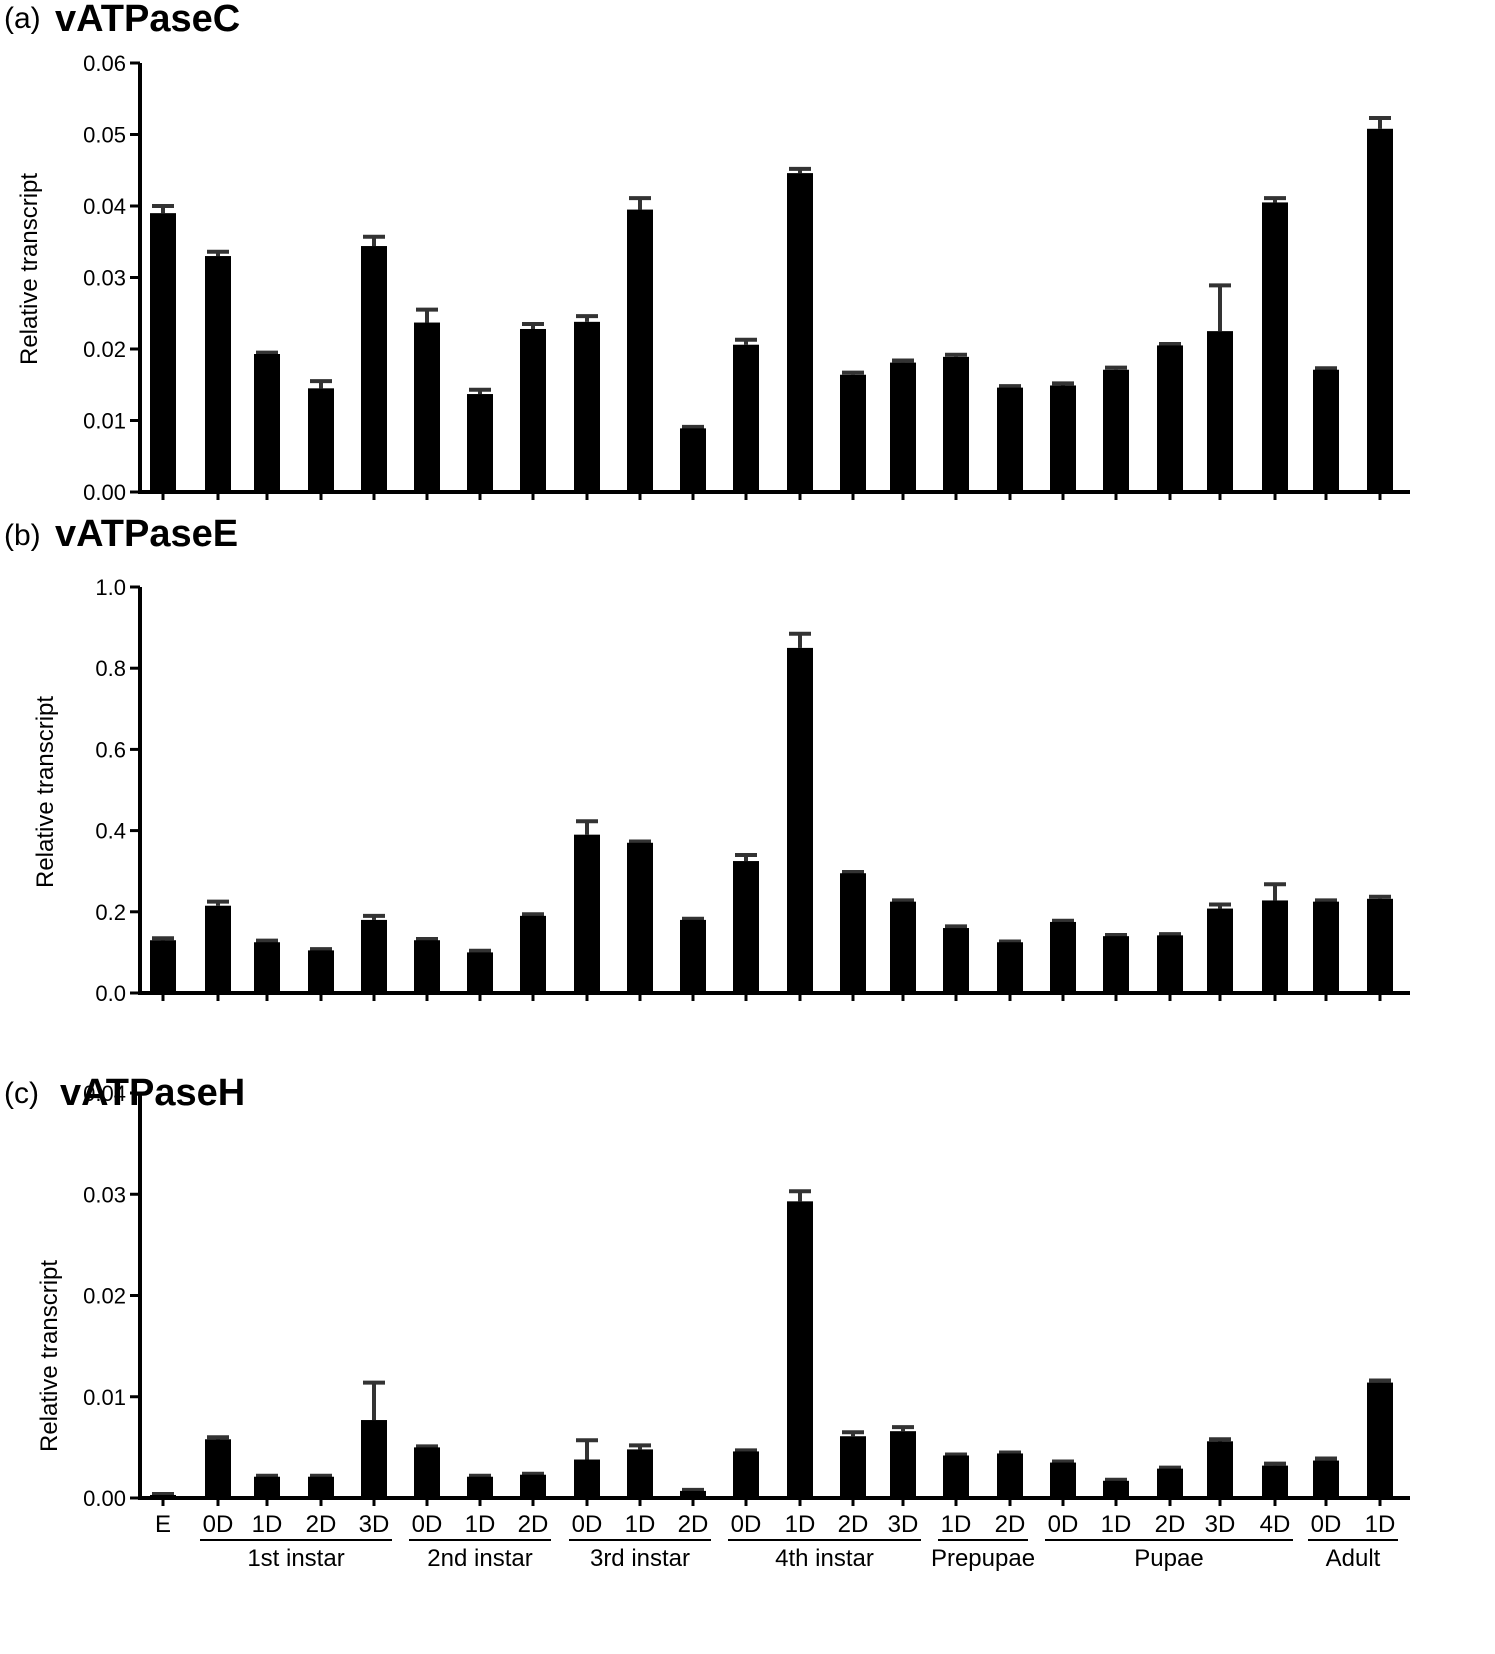 The height and width of the screenshot is (1654, 1495). What do you see at coordinates (148, 20) in the screenshot?
I see `panel-a-title: vATPaseC` at bounding box center [148, 20].